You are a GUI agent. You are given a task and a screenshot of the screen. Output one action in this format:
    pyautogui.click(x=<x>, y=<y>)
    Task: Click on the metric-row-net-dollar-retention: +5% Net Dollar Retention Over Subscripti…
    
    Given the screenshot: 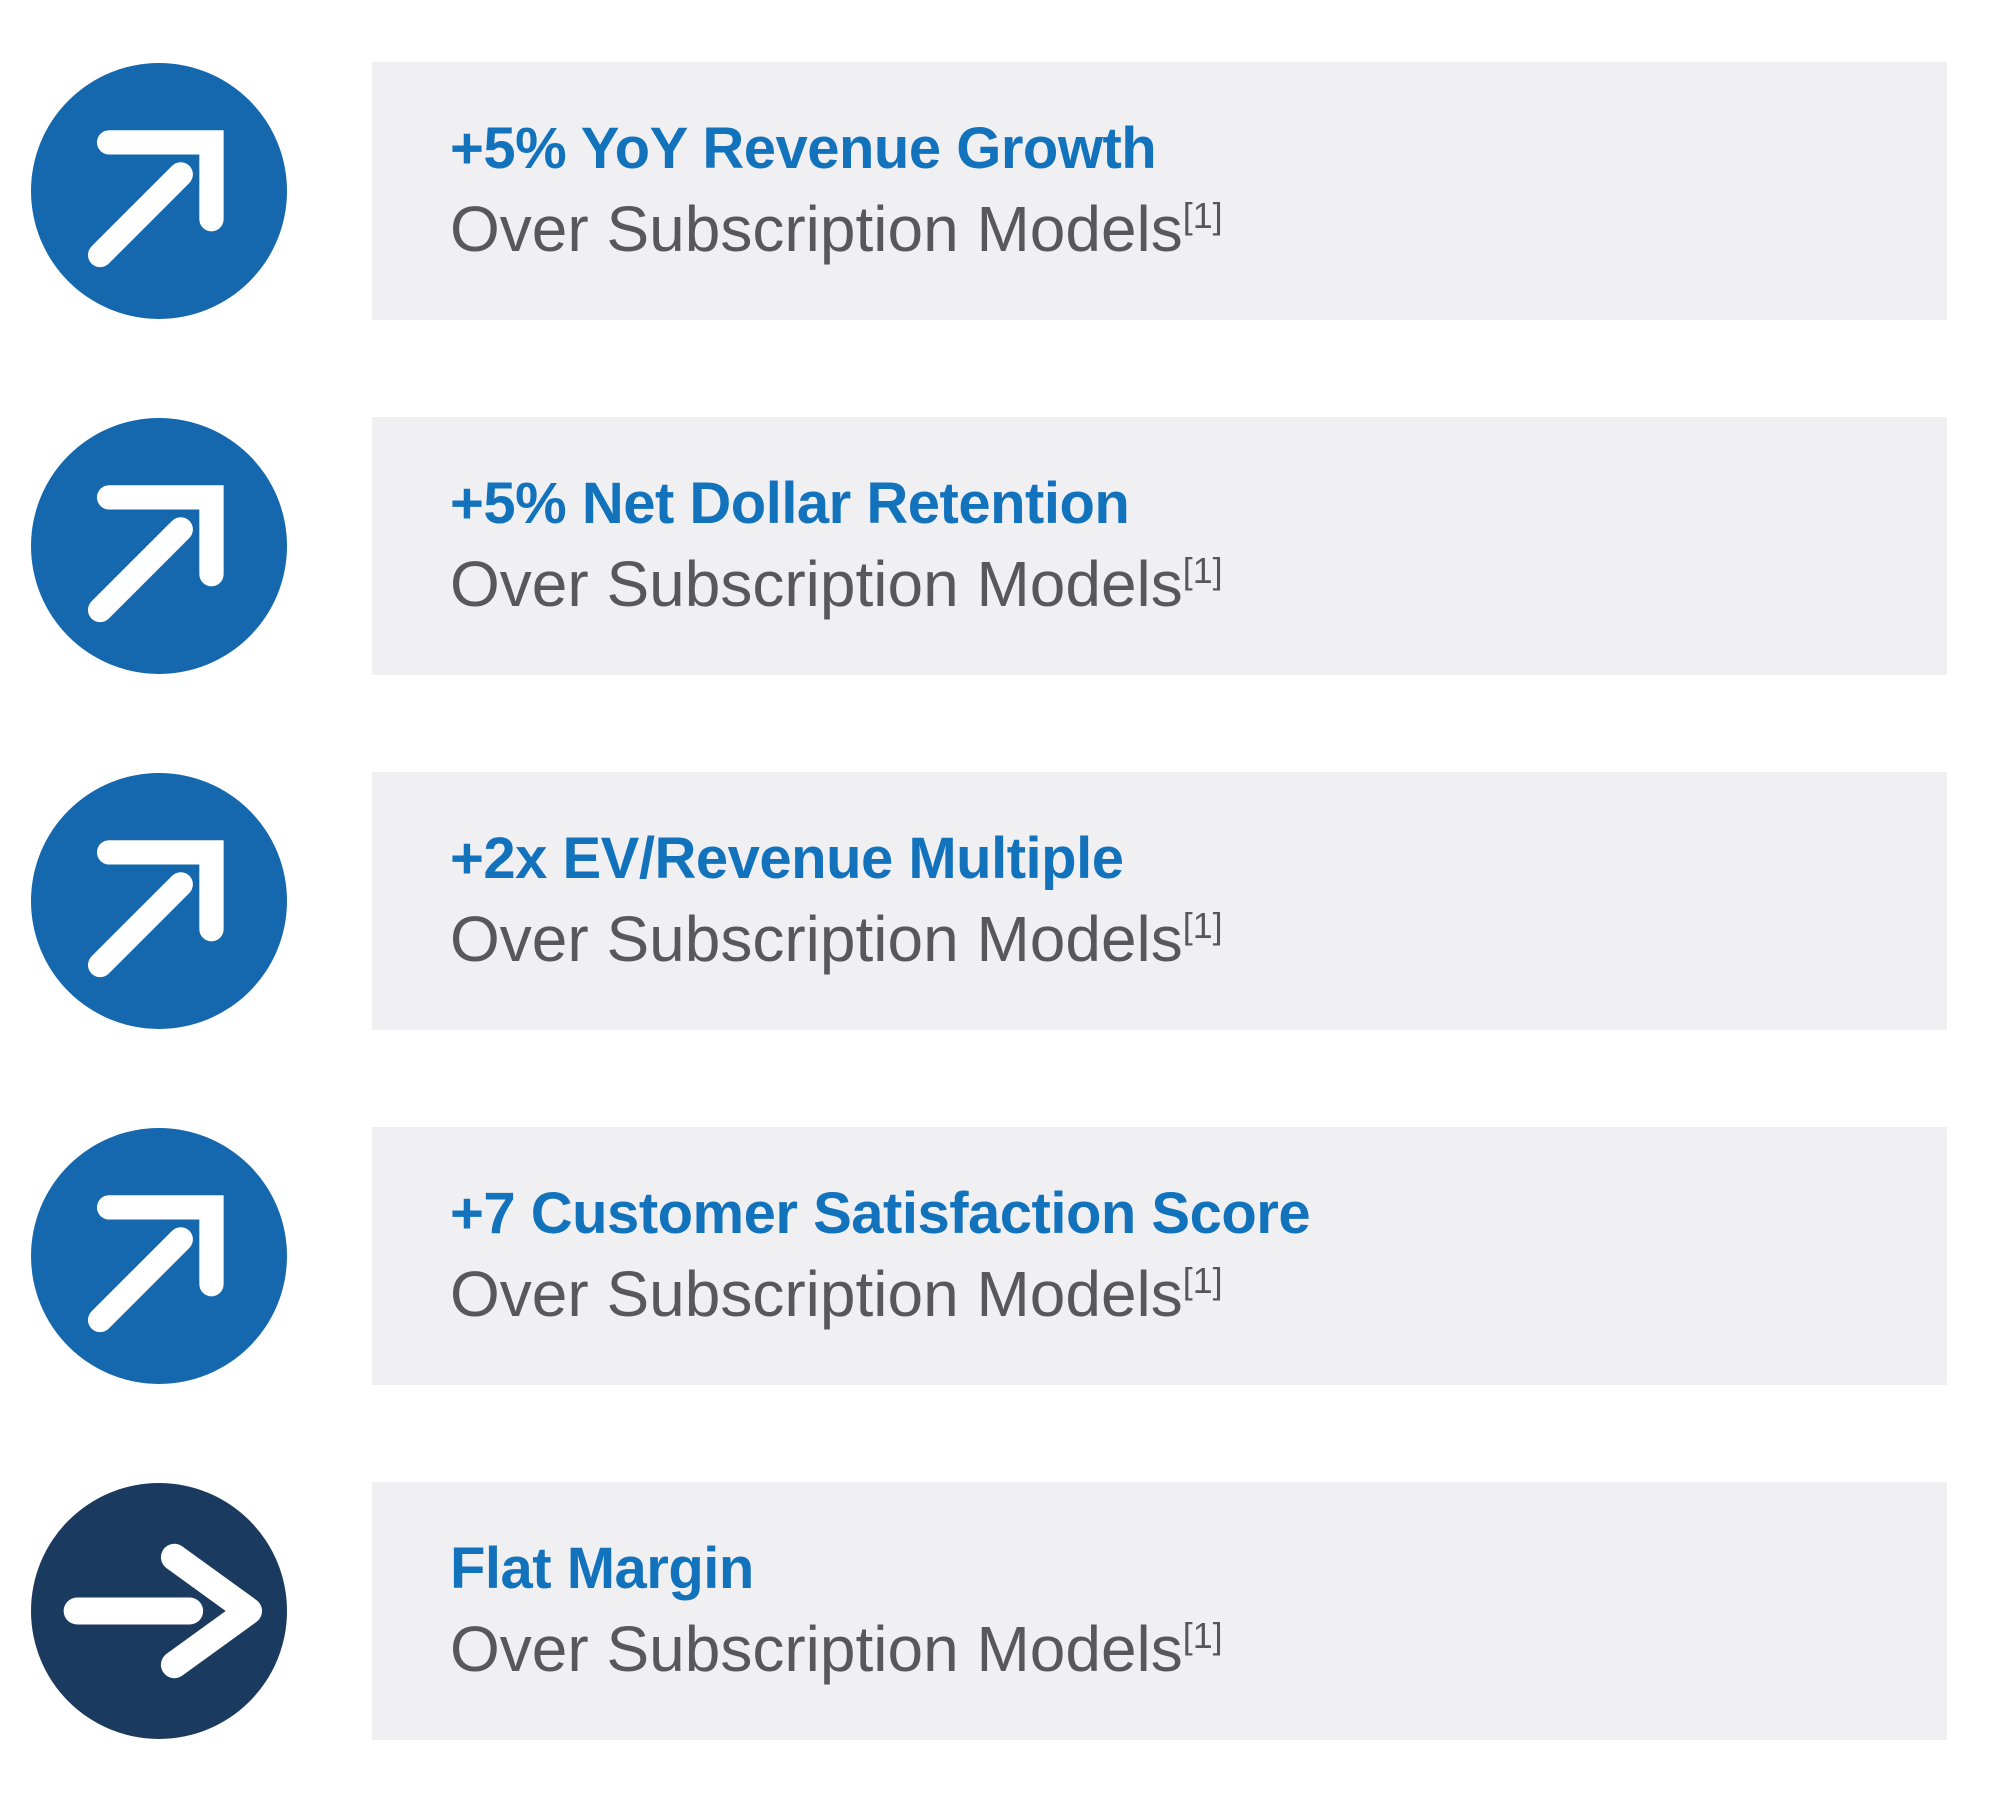 What is the action you would take?
    pyautogui.click(x=1015, y=546)
    